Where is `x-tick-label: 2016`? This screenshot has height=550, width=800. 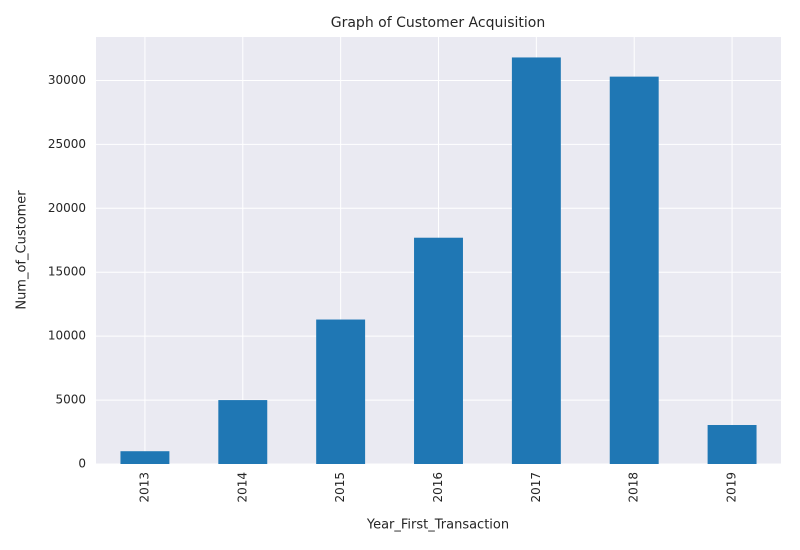 x-tick-label: 2016 is located at coordinates (438, 487).